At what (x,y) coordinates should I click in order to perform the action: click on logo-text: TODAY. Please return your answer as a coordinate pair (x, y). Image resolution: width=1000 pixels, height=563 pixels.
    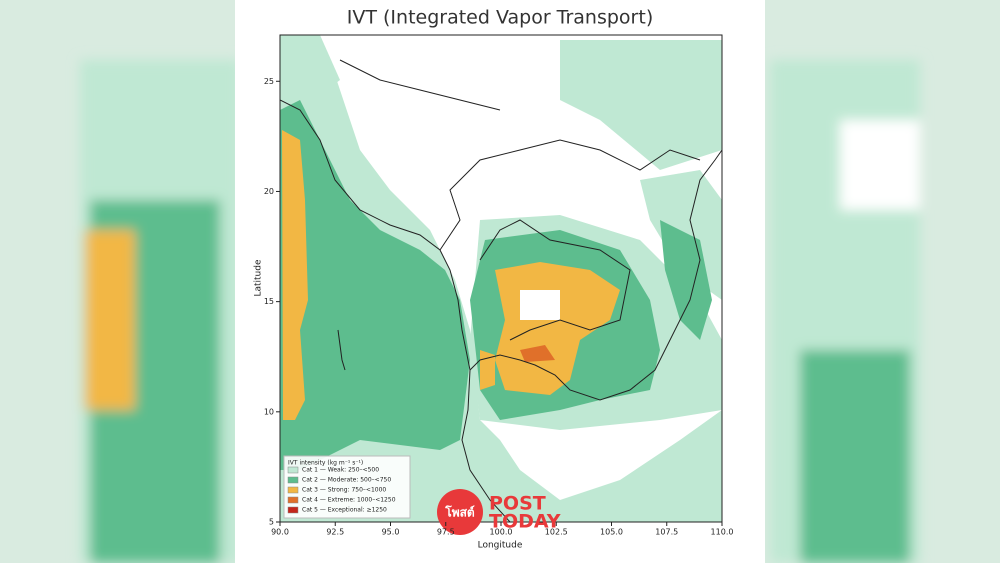
    Looking at the image, I should click on (525, 522).